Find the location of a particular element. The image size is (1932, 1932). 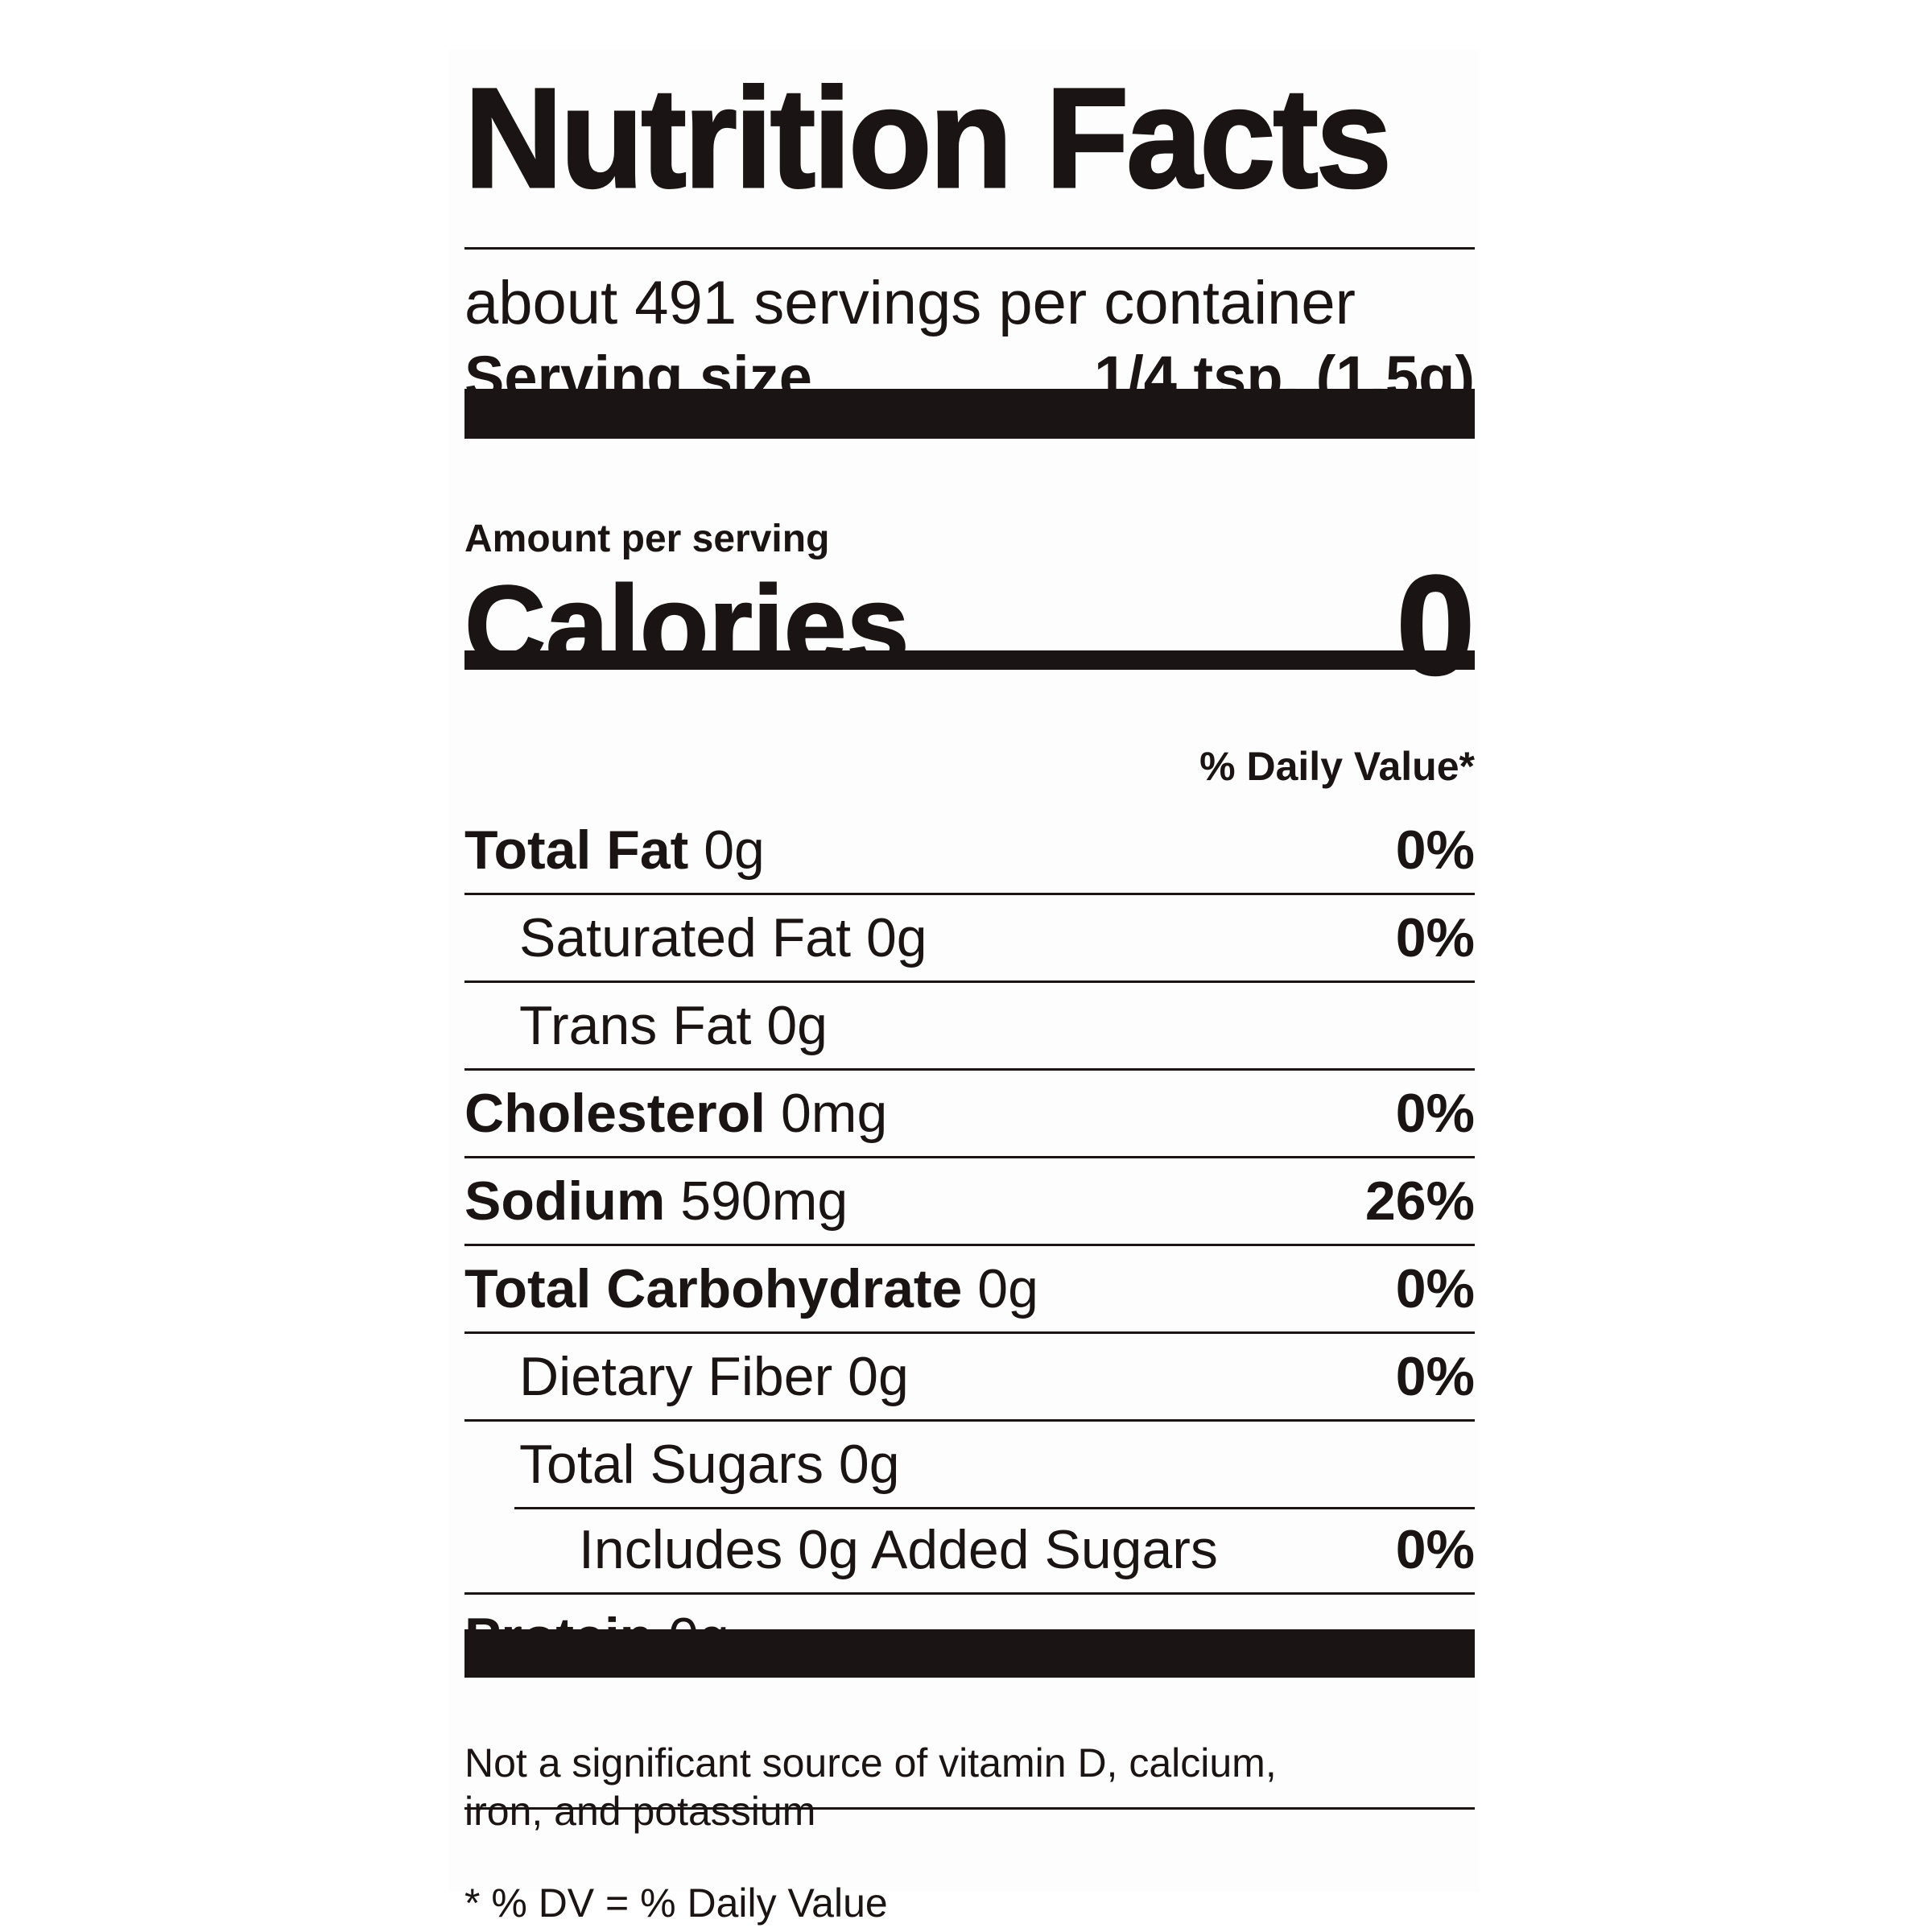

dv-note: * % DV = % Daily Value is located at coordinates (676, 1903).